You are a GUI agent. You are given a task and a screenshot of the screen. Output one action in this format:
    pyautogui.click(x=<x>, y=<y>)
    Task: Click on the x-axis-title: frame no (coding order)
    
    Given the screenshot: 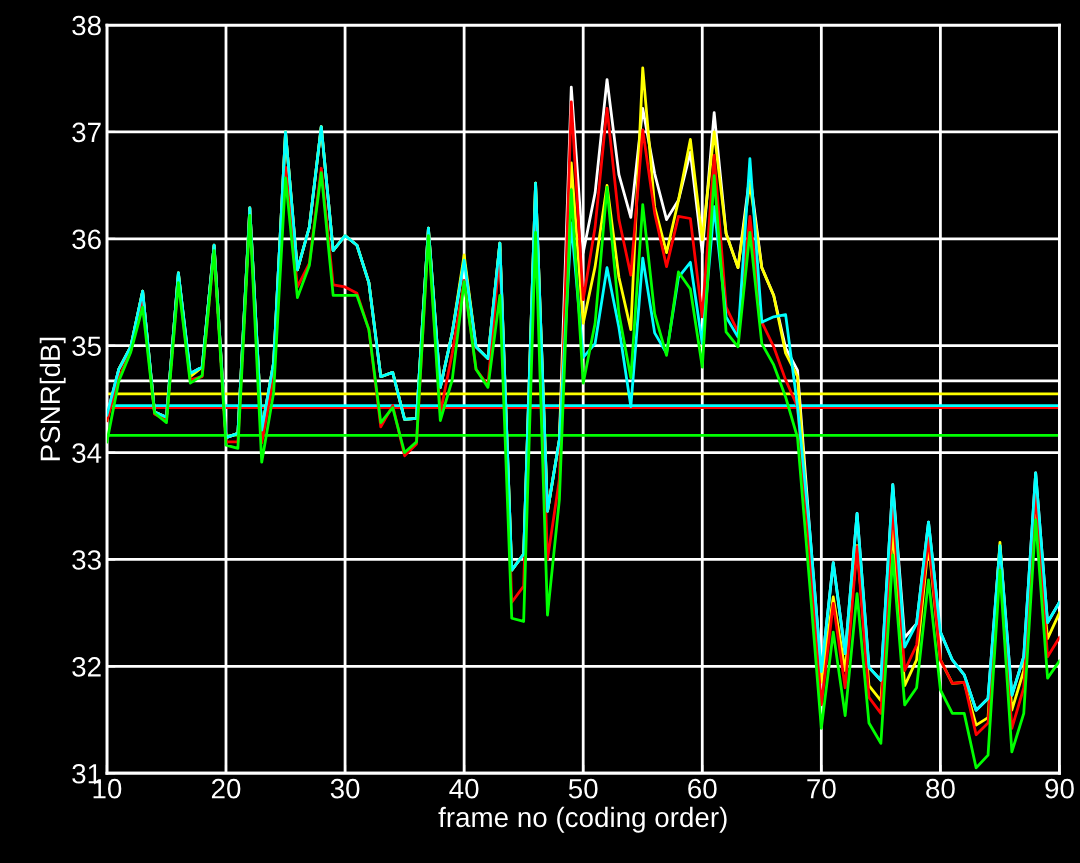 What is the action you would take?
    pyautogui.click(x=582, y=819)
    